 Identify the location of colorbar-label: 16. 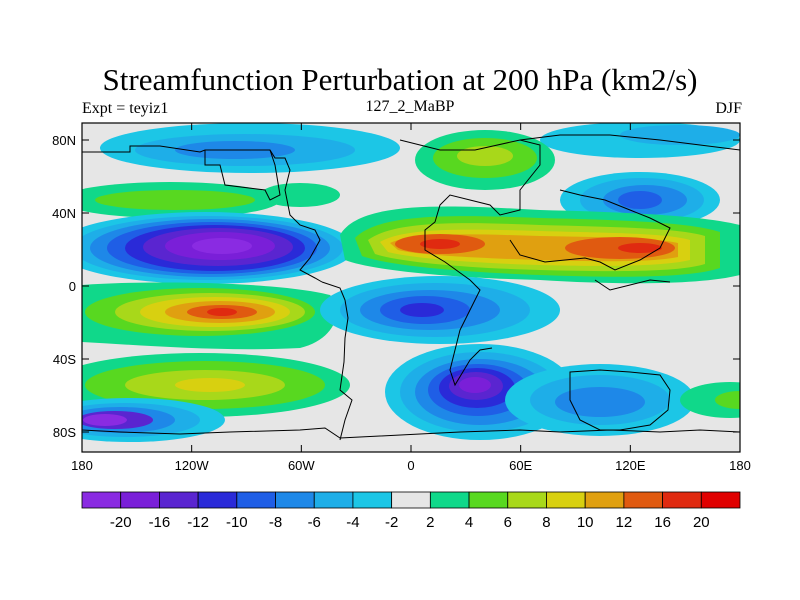
(662, 522).